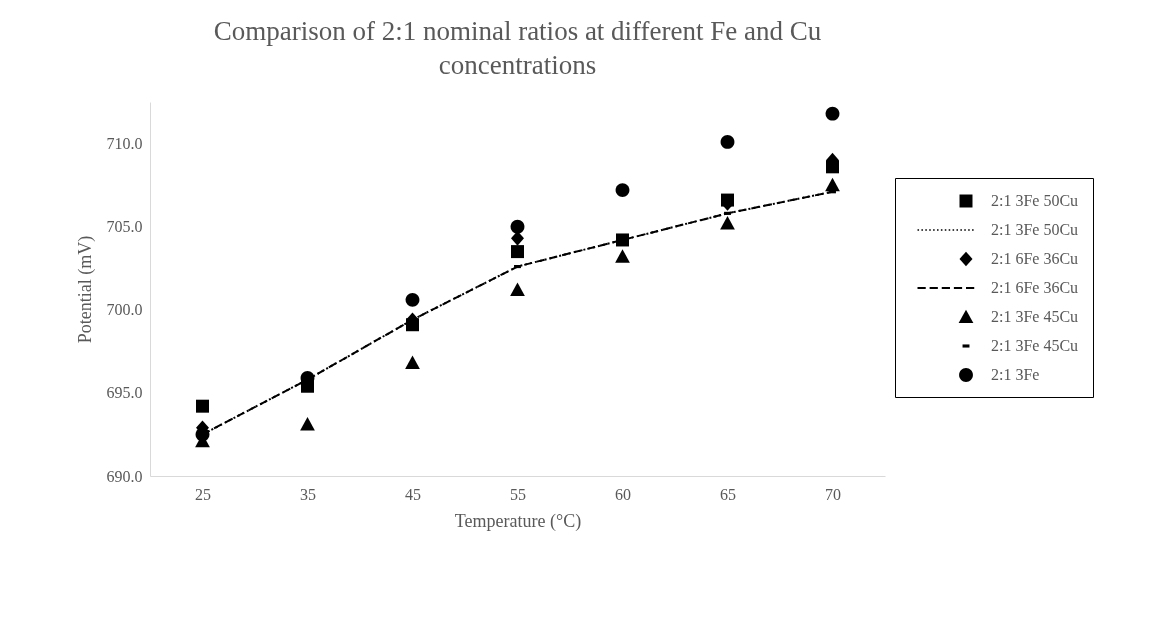 The image size is (1159, 632). I want to click on y-tick-label: 695.0, so click(124, 393).